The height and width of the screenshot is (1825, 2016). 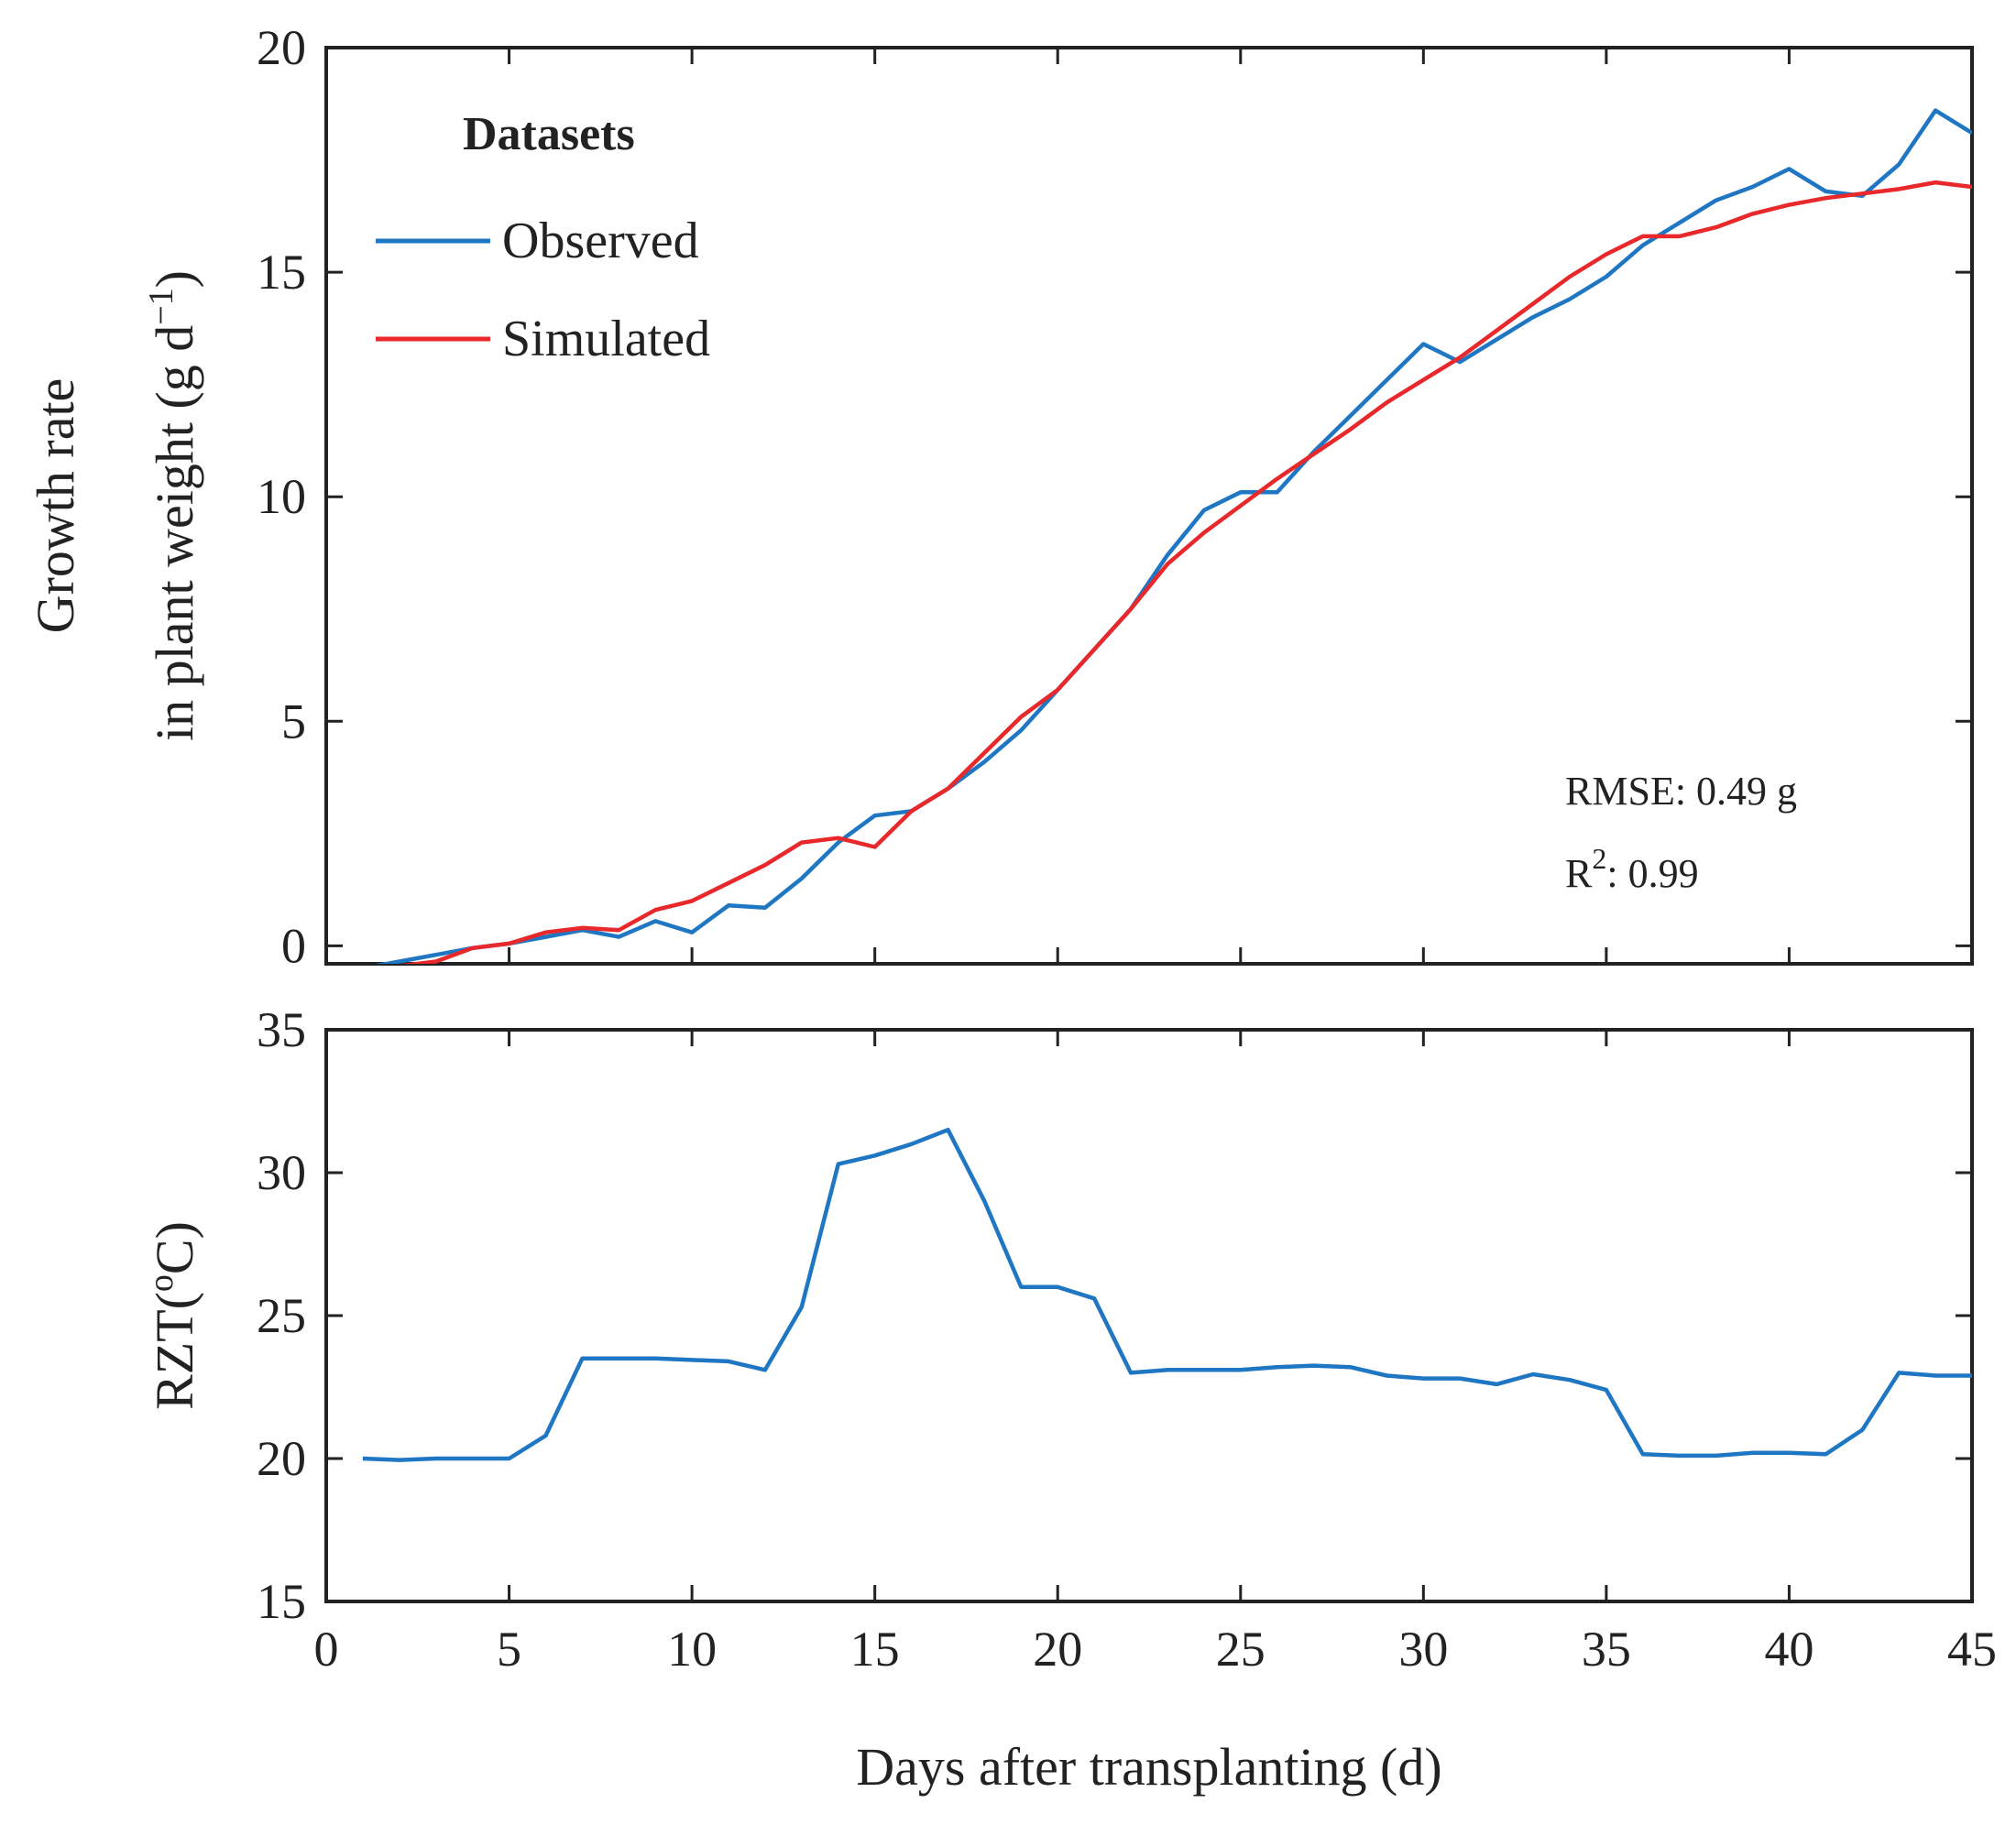 What do you see at coordinates (606, 339) in the screenshot?
I see `legend-simulated-label: Simulated` at bounding box center [606, 339].